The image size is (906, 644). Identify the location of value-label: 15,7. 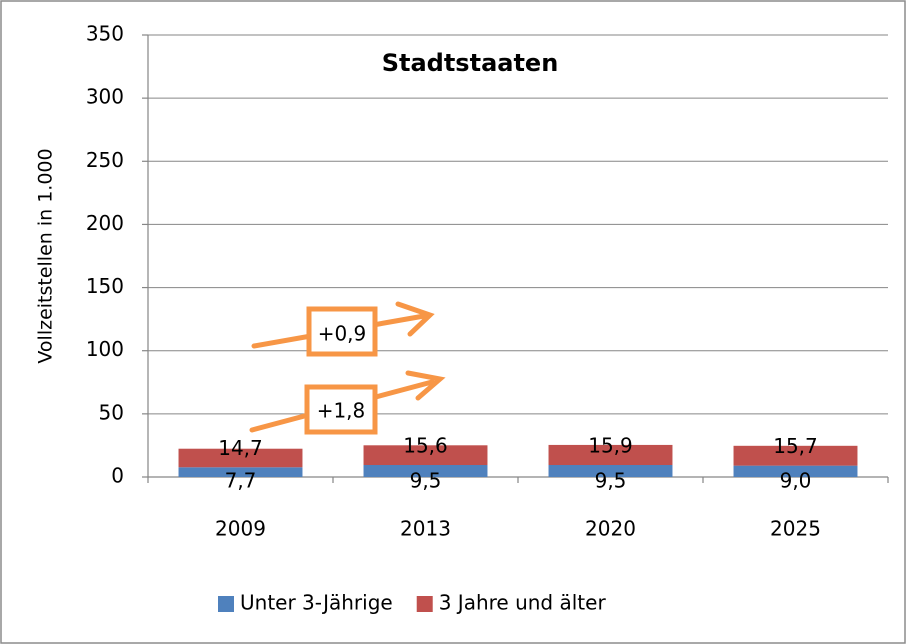
(795, 446).